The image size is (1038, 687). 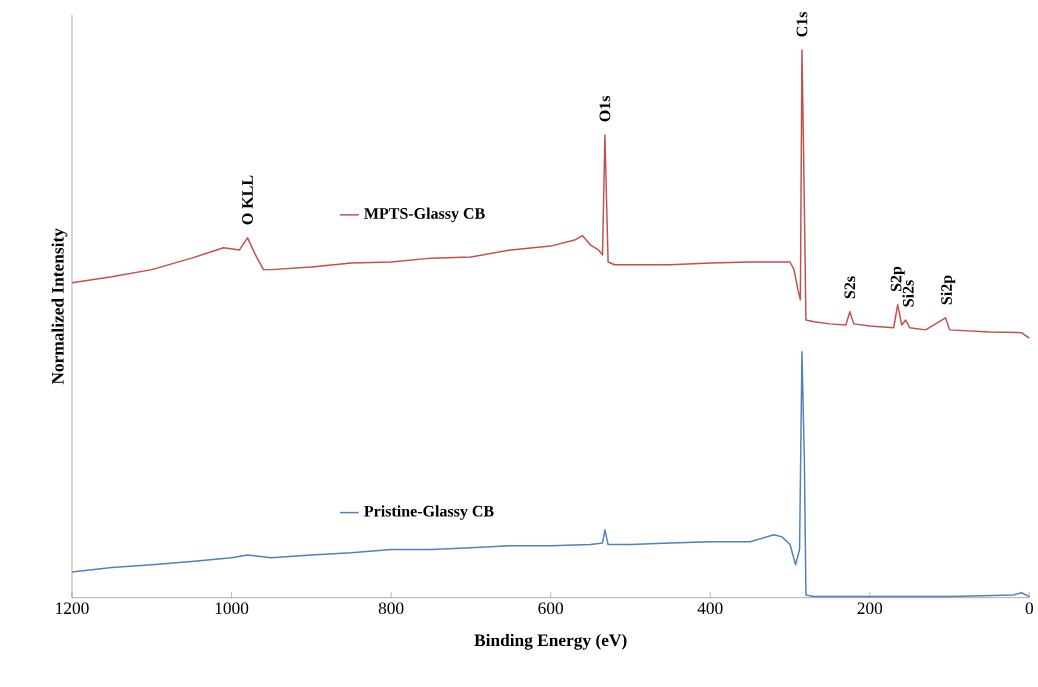 What do you see at coordinates (429, 512) in the screenshot?
I see `legend-label: Pristine-Glassy CB` at bounding box center [429, 512].